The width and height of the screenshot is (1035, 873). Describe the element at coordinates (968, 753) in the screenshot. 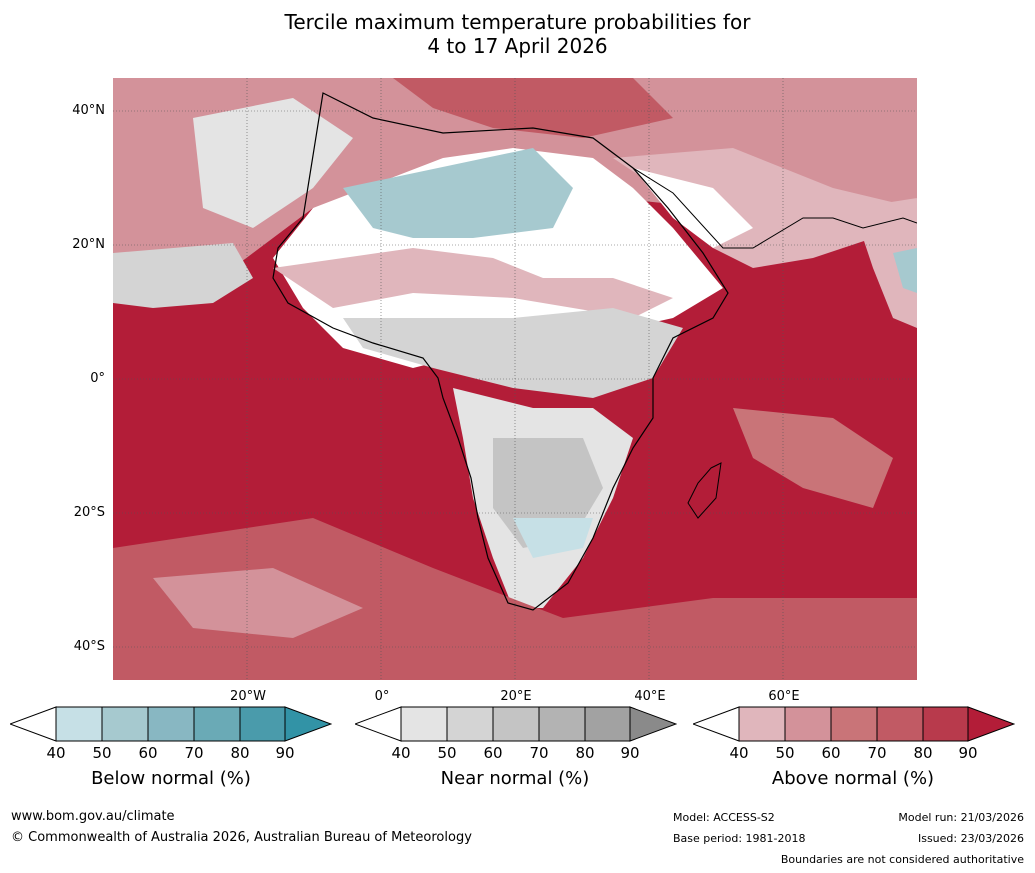

I see `above-tick-90: 90` at that location.